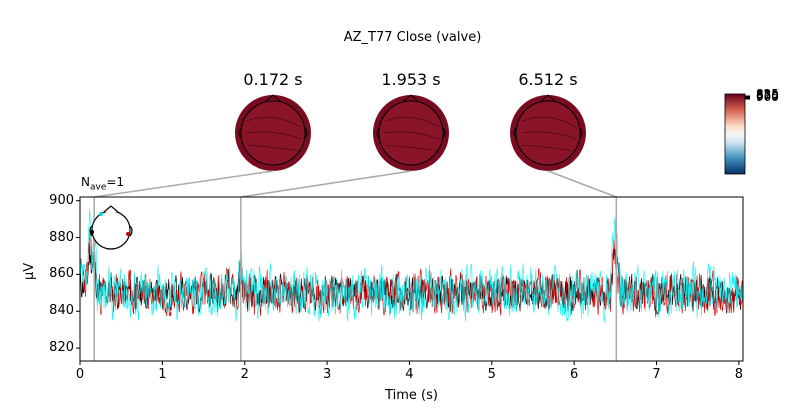  What do you see at coordinates (327, 374) in the screenshot?
I see `x-tick-label: 3` at bounding box center [327, 374].